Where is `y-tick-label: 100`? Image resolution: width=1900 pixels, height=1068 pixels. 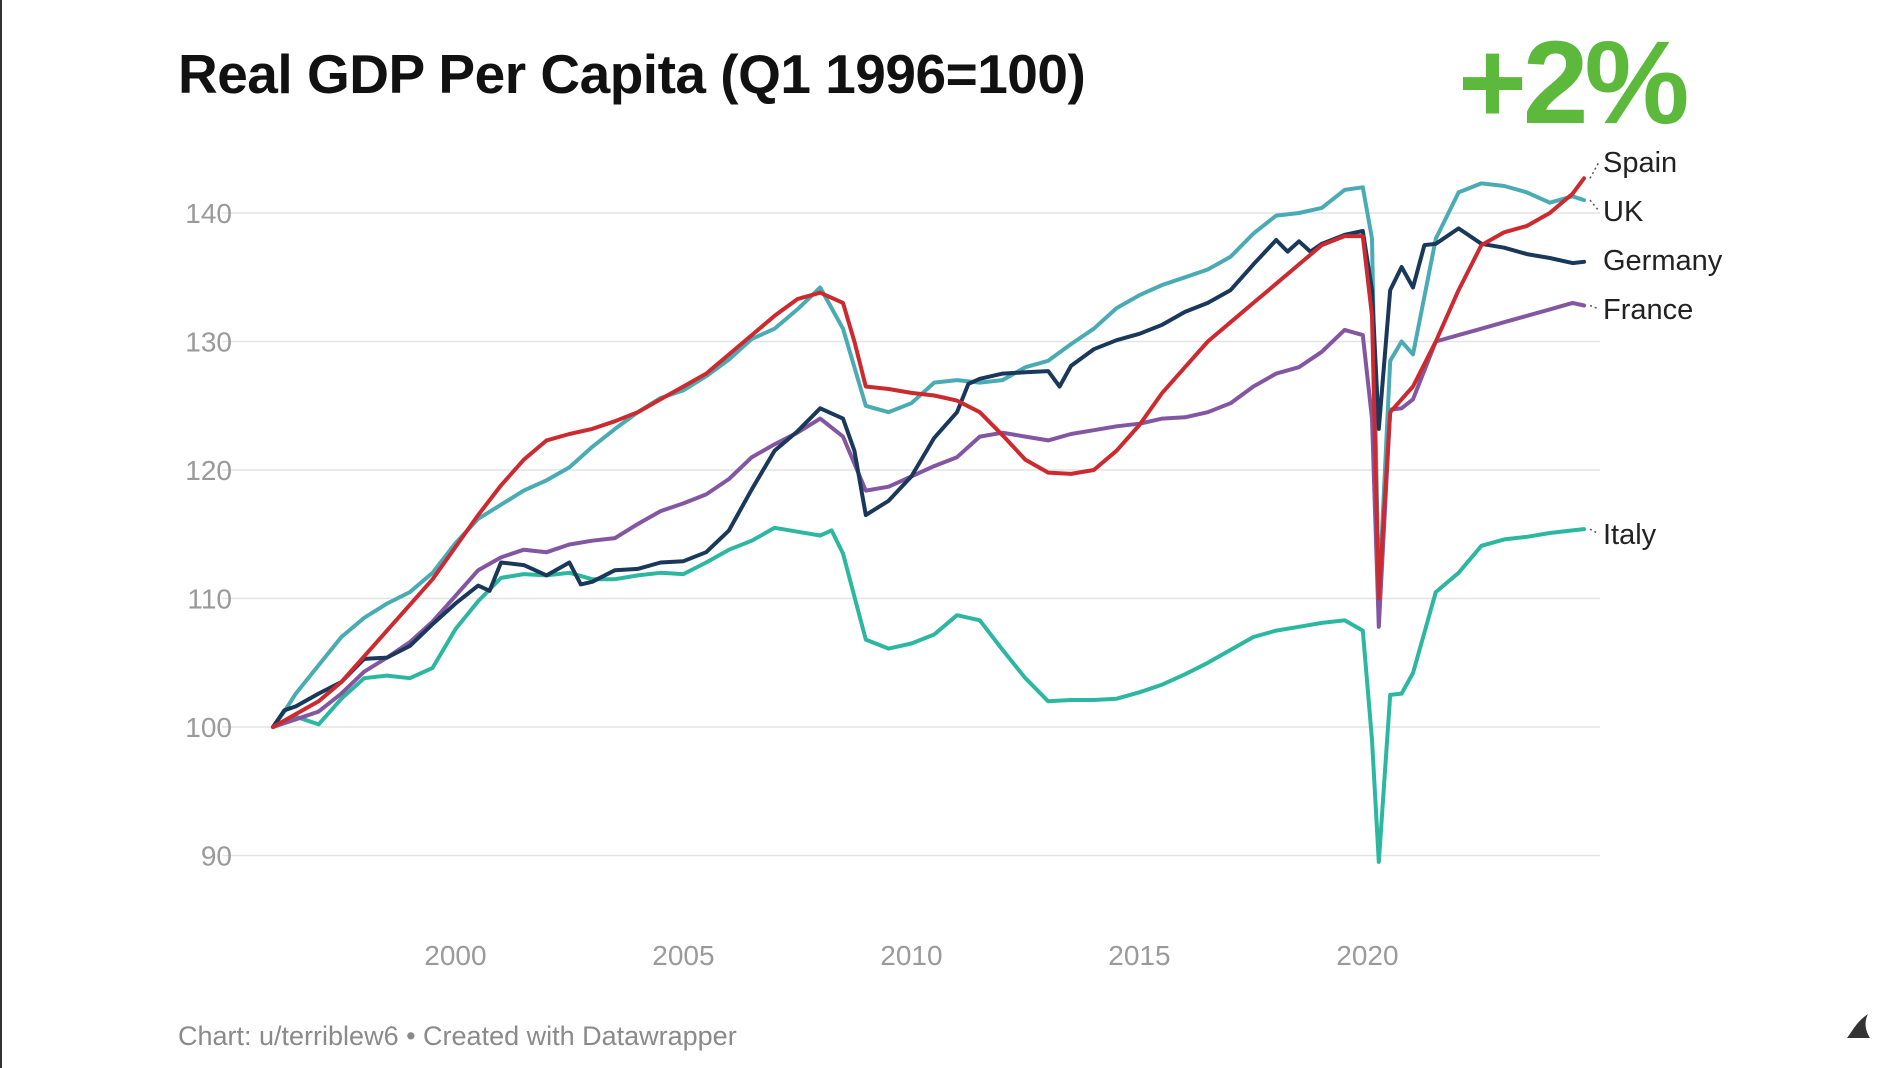
y-tick-label: 100 is located at coordinates (208, 727).